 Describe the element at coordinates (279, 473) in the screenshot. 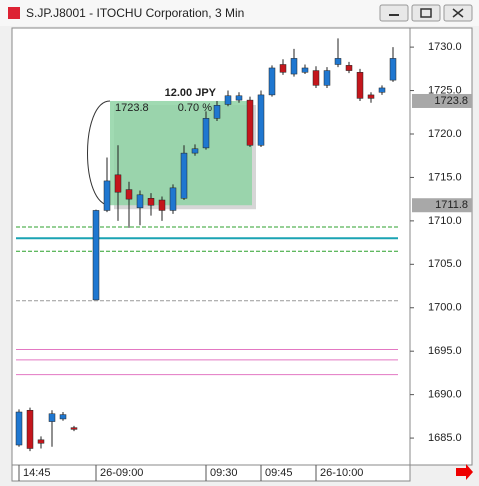

I see `x-tick-label: 09:45` at that location.